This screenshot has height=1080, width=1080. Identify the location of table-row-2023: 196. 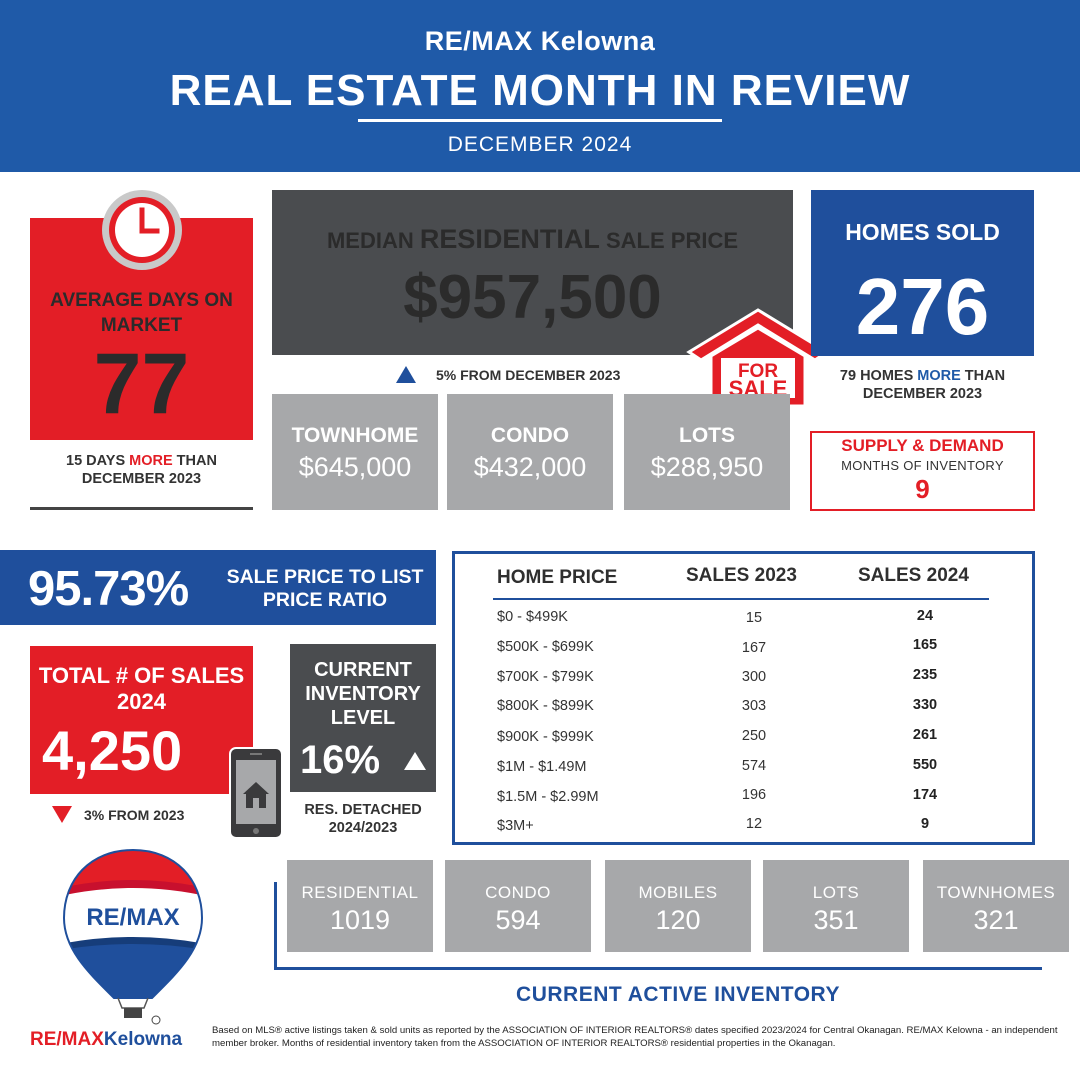
(754, 795).